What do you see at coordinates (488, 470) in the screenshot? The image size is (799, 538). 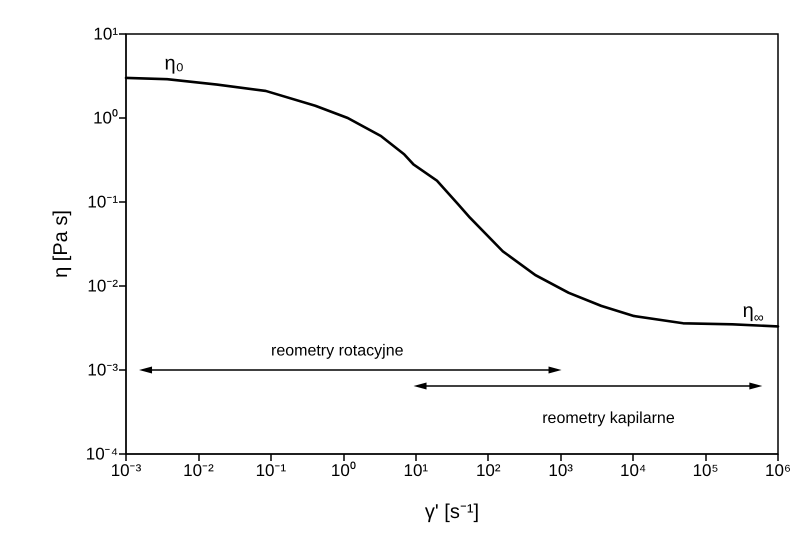 I see `x-tick-label: 10²` at bounding box center [488, 470].